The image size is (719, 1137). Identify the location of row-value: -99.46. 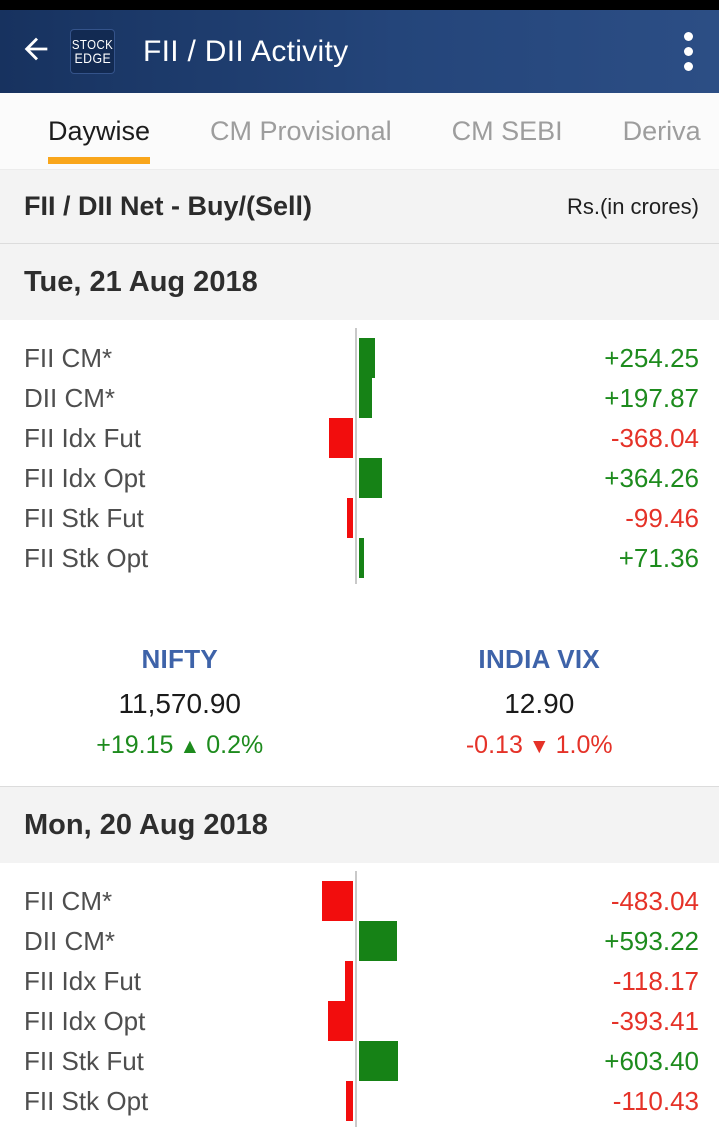
(662, 517).